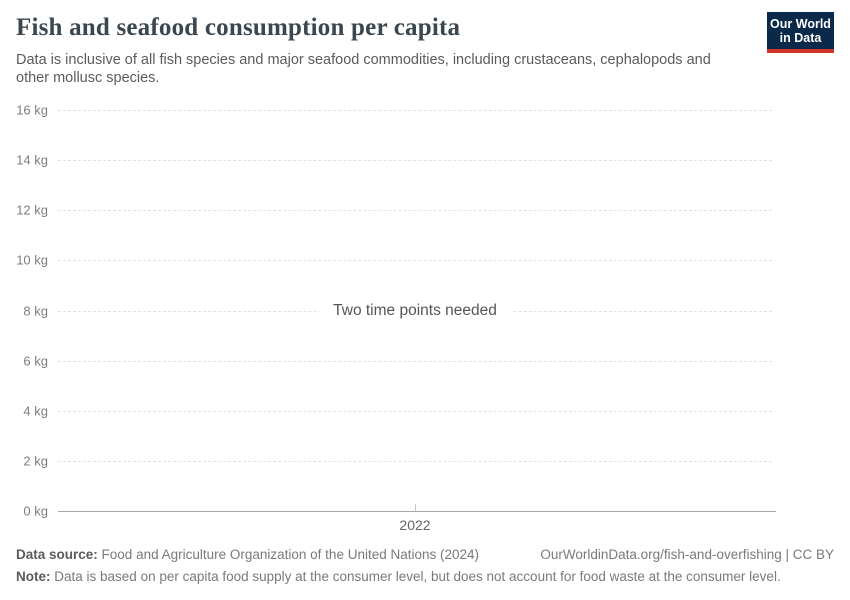  Describe the element at coordinates (32, 260) in the screenshot. I see `y-axis-tick-label: 10 kg` at that location.